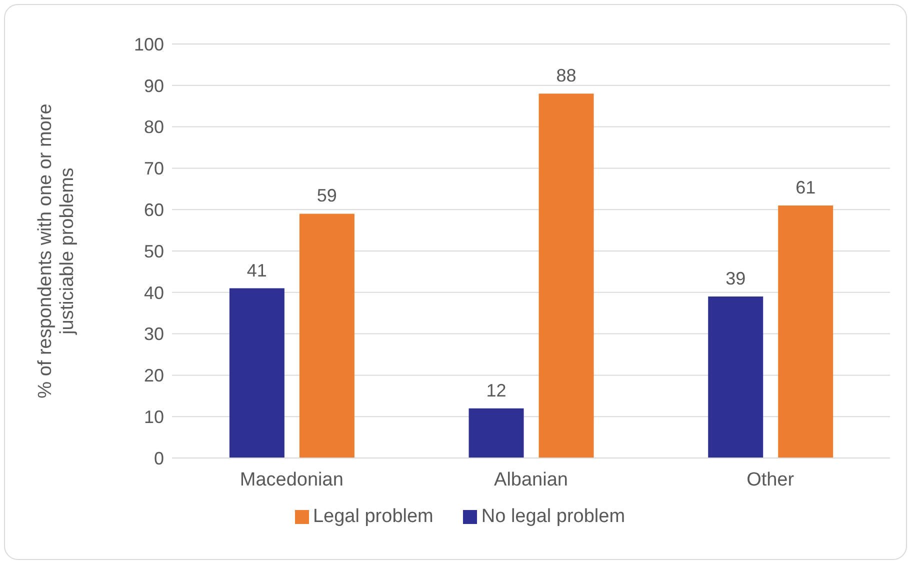  I want to click on legend-label: No legal problem, so click(553, 516).